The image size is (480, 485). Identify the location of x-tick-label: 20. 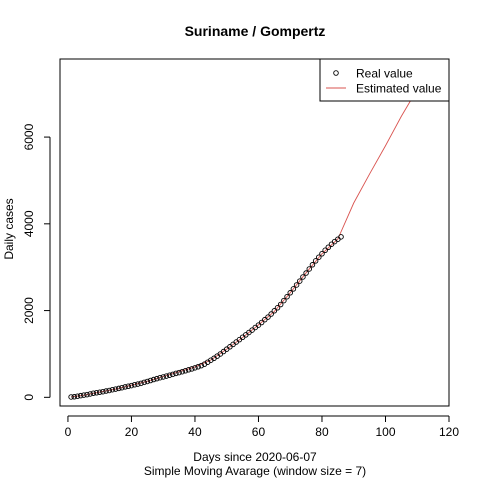
(132, 432).